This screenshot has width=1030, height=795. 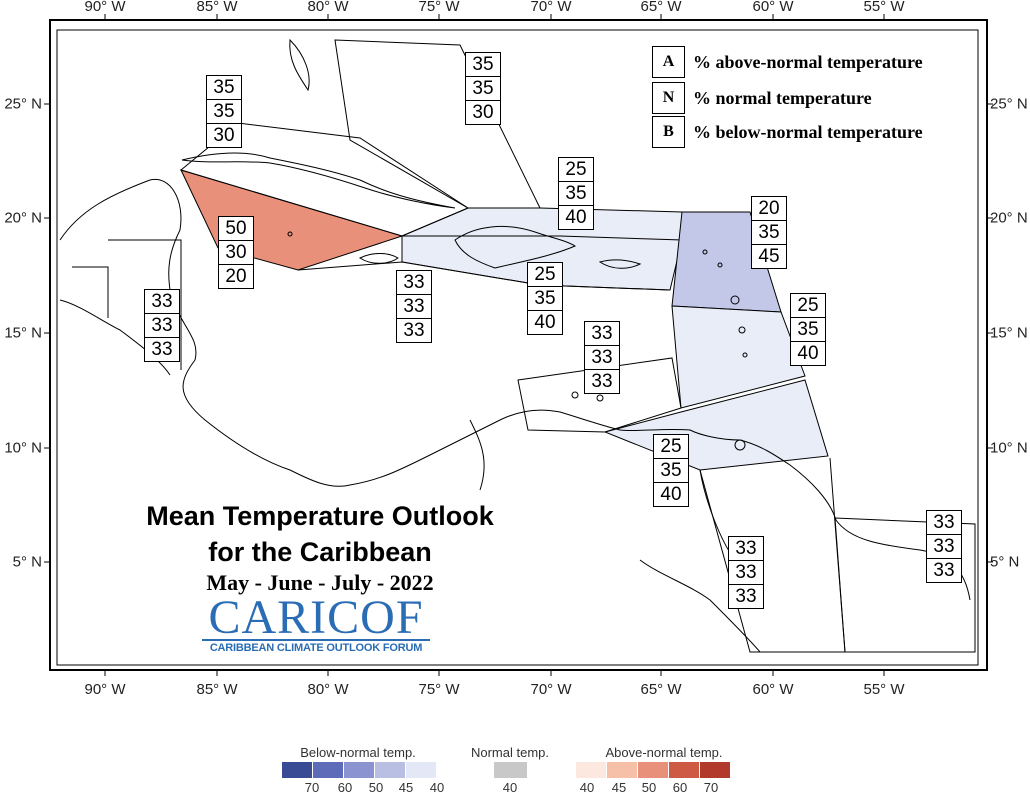 I want to click on prob-box-turks-caicos: 25 35 40, so click(x=576, y=193).